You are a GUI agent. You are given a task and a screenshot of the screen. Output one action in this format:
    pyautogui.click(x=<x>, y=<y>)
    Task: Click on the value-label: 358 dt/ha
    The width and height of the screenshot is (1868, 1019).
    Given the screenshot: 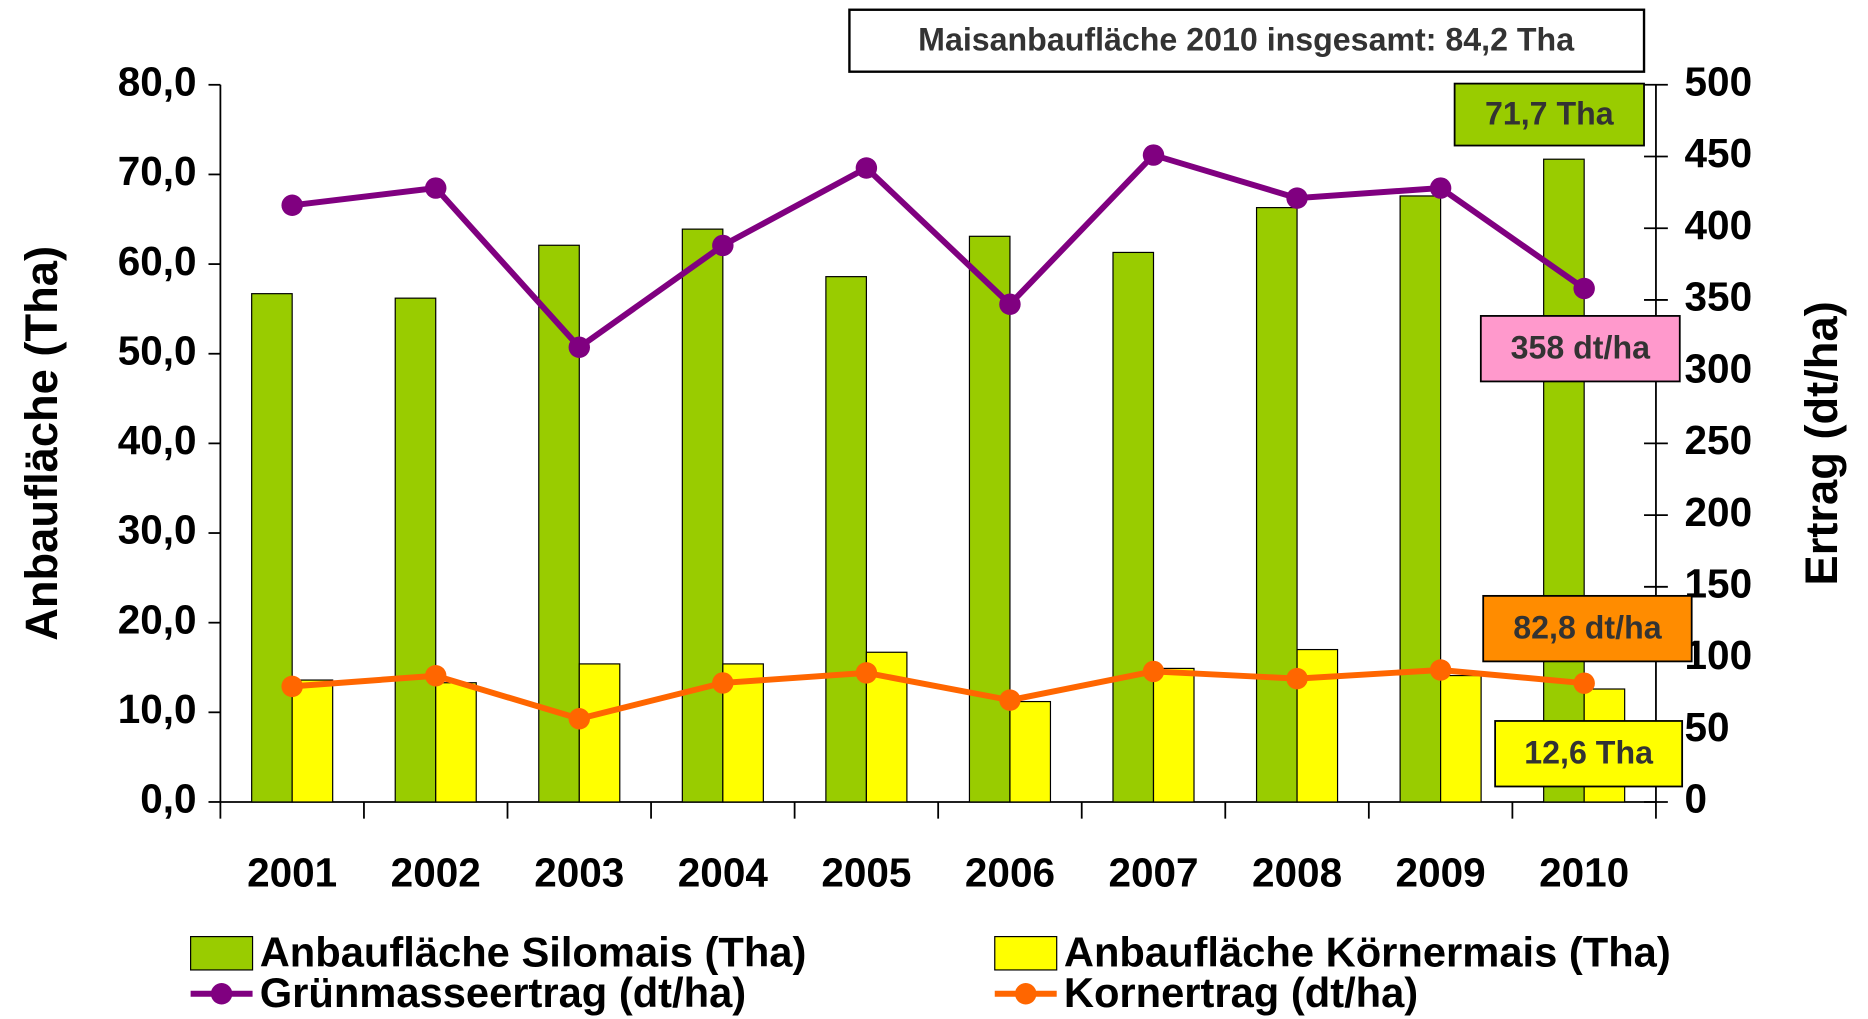 What is the action you would take?
    pyautogui.click(x=1581, y=347)
    